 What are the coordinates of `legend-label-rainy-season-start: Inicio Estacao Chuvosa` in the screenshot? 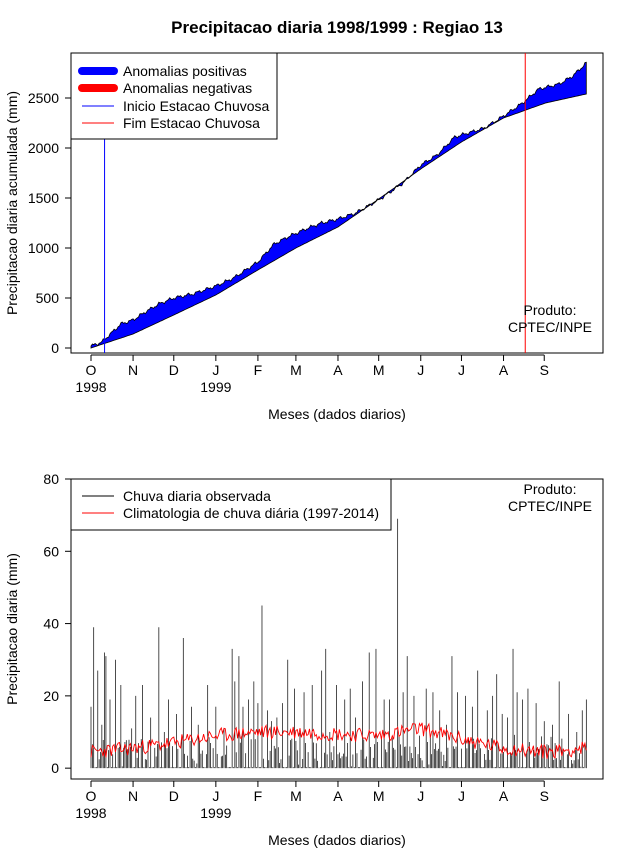 It's located at (196, 106).